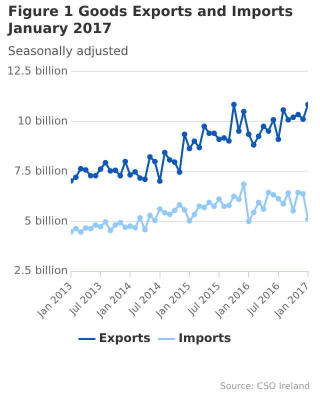 The height and width of the screenshot is (400, 320). Describe the element at coordinates (37, 71) in the screenshot. I see `y-tick-label: 12.5 billion` at that location.